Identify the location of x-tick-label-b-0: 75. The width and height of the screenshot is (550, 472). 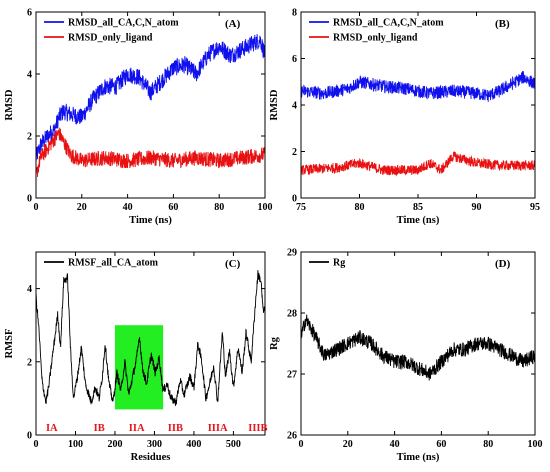
(301, 207).